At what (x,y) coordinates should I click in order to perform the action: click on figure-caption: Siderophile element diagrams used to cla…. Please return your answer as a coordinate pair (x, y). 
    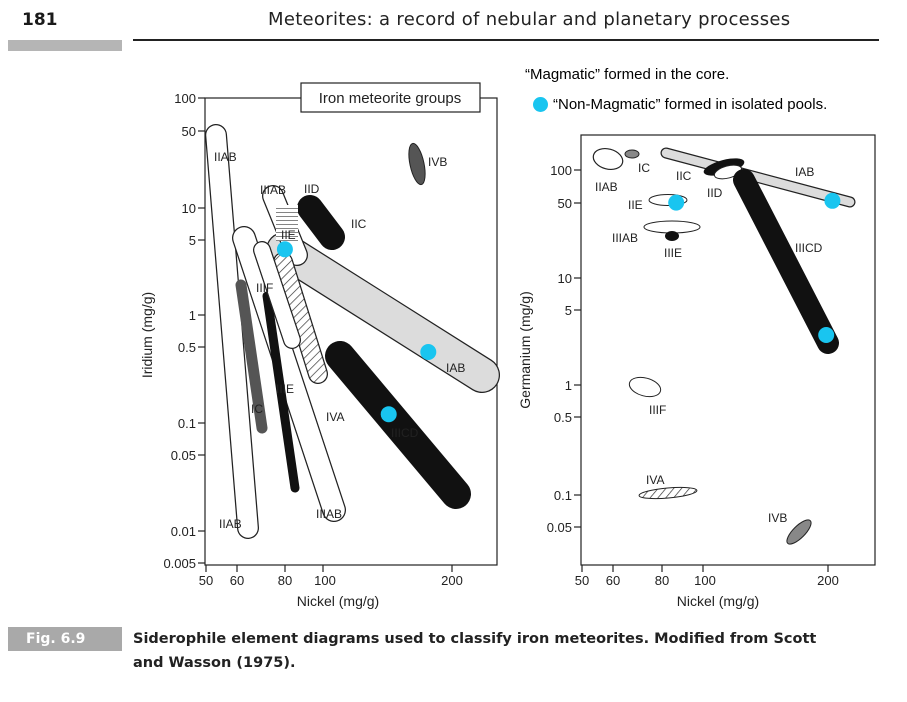
    Looking at the image, I should click on (475, 651).